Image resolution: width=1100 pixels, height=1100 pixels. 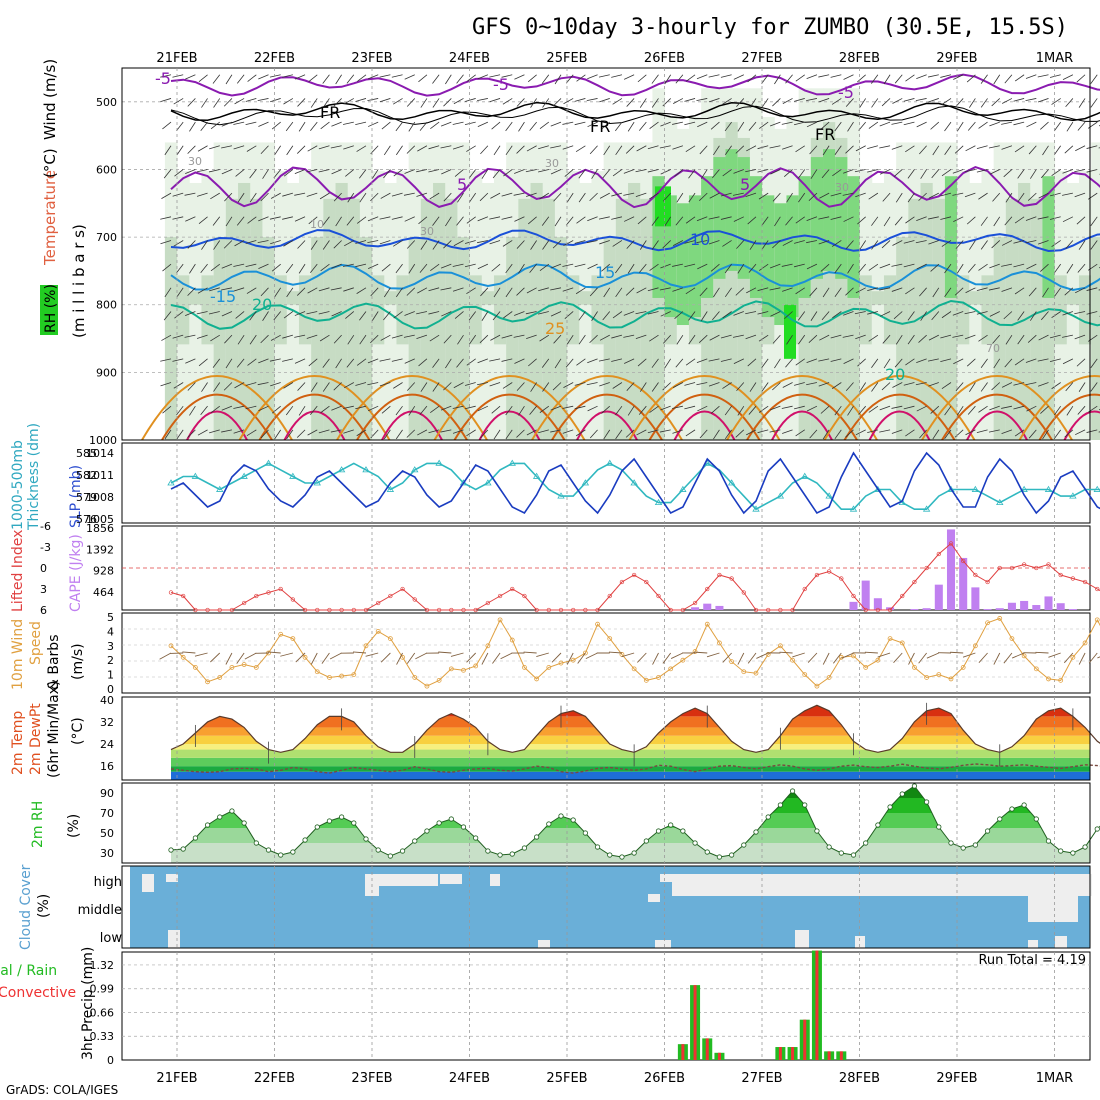 What do you see at coordinates (606, 701) in the screenshot?
I see `temp-band` at bounding box center [606, 701].